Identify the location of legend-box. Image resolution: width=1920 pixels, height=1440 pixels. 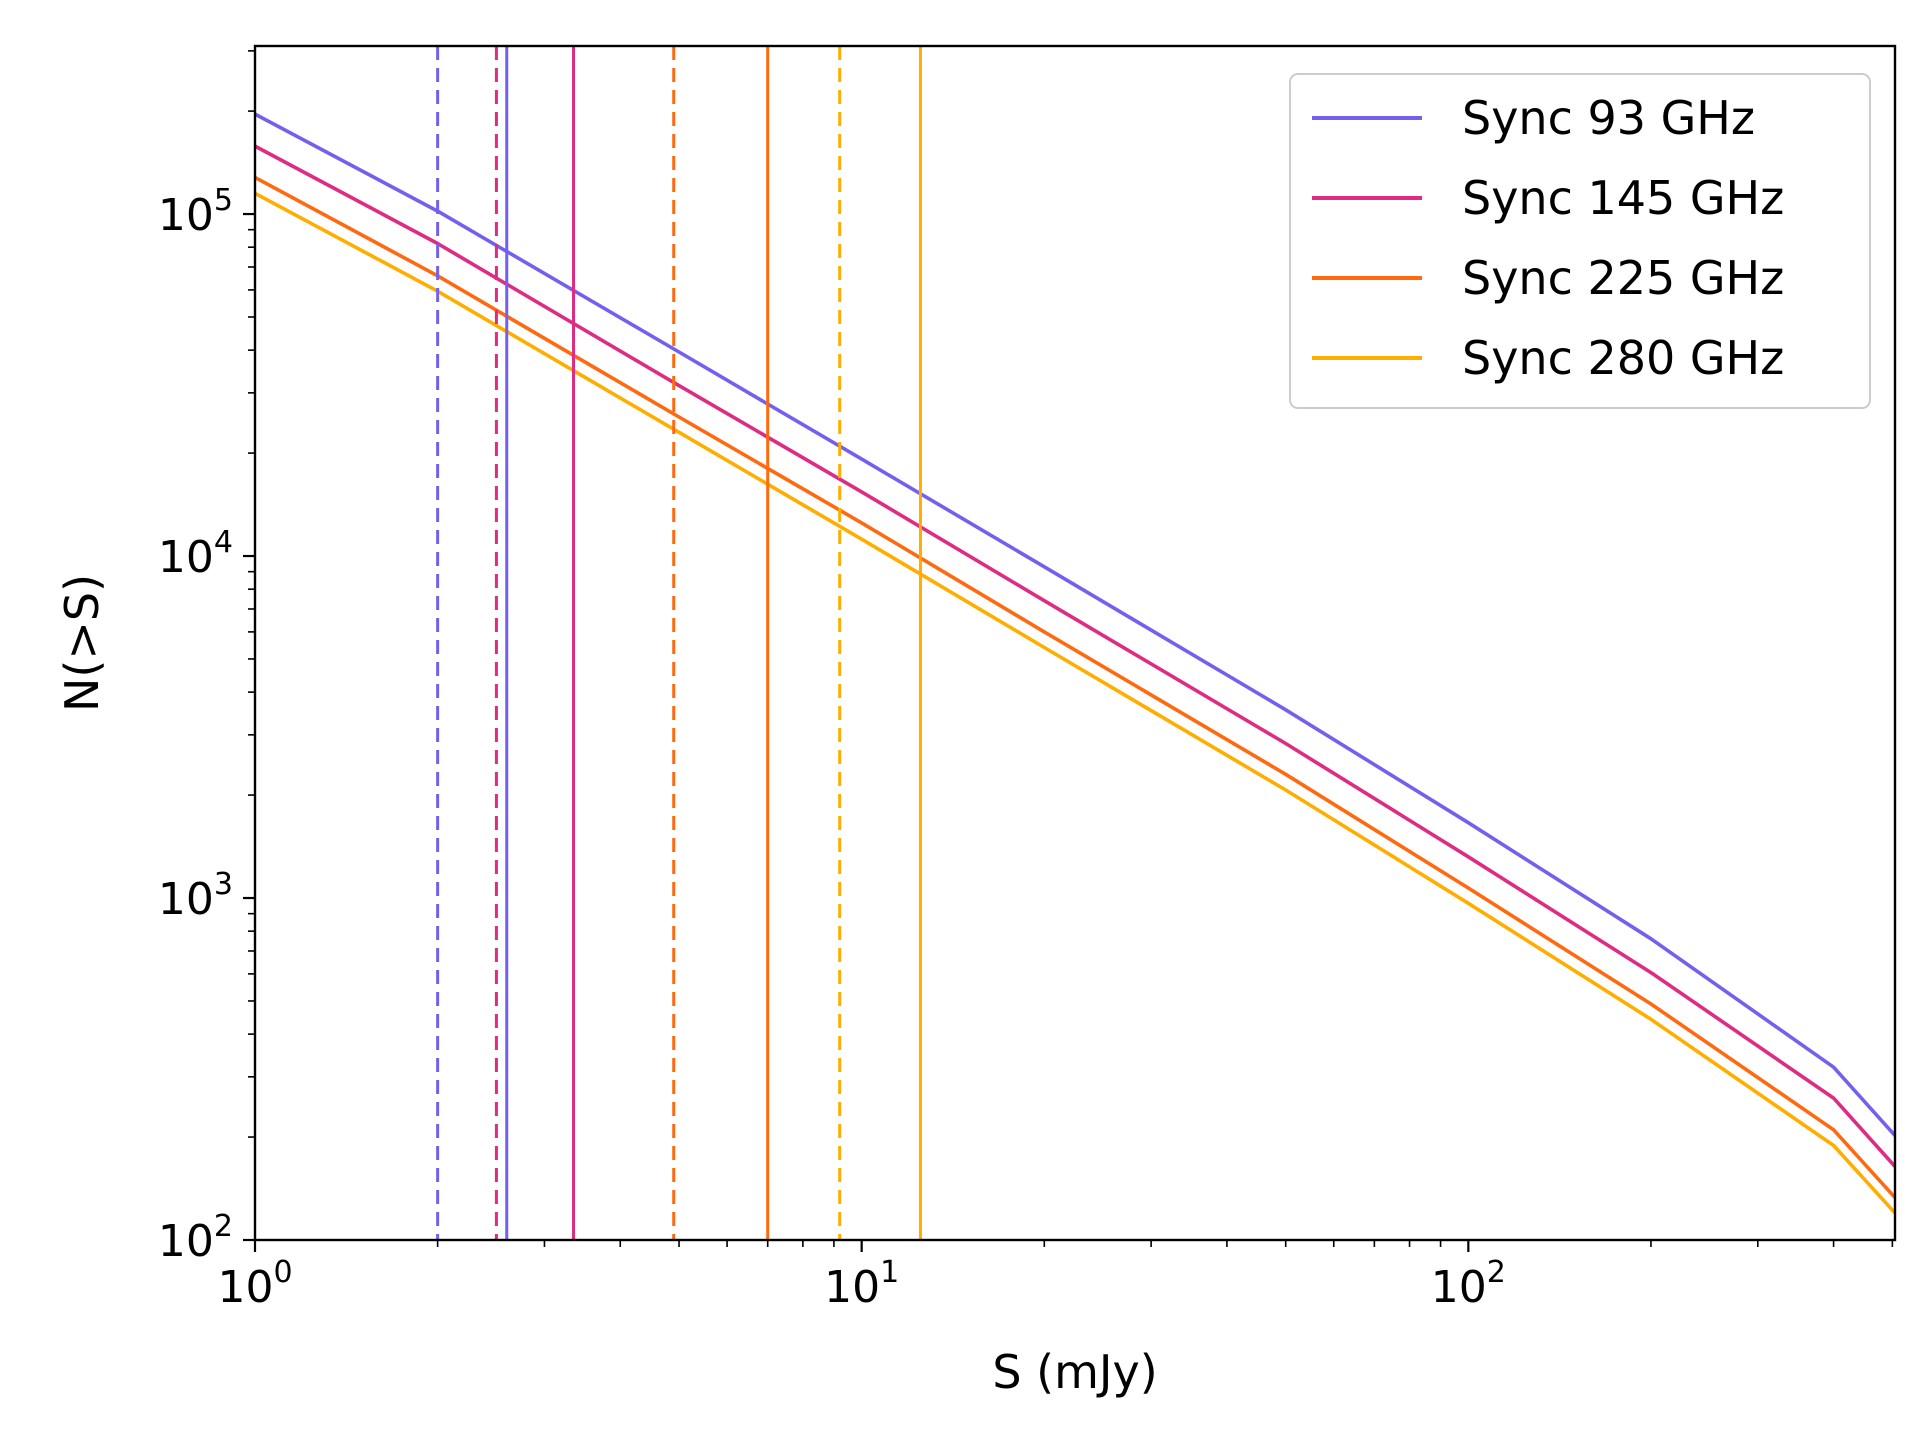
(1580, 241).